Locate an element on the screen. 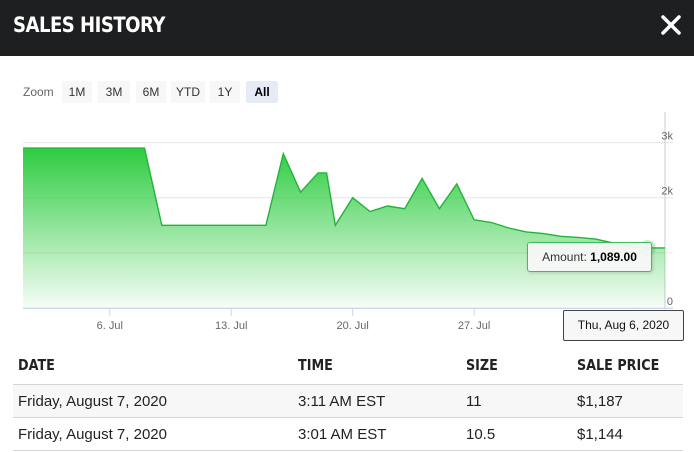 This screenshot has height=452, width=694. x-tick-label: 6. Jul is located at coordinates (110, 326).